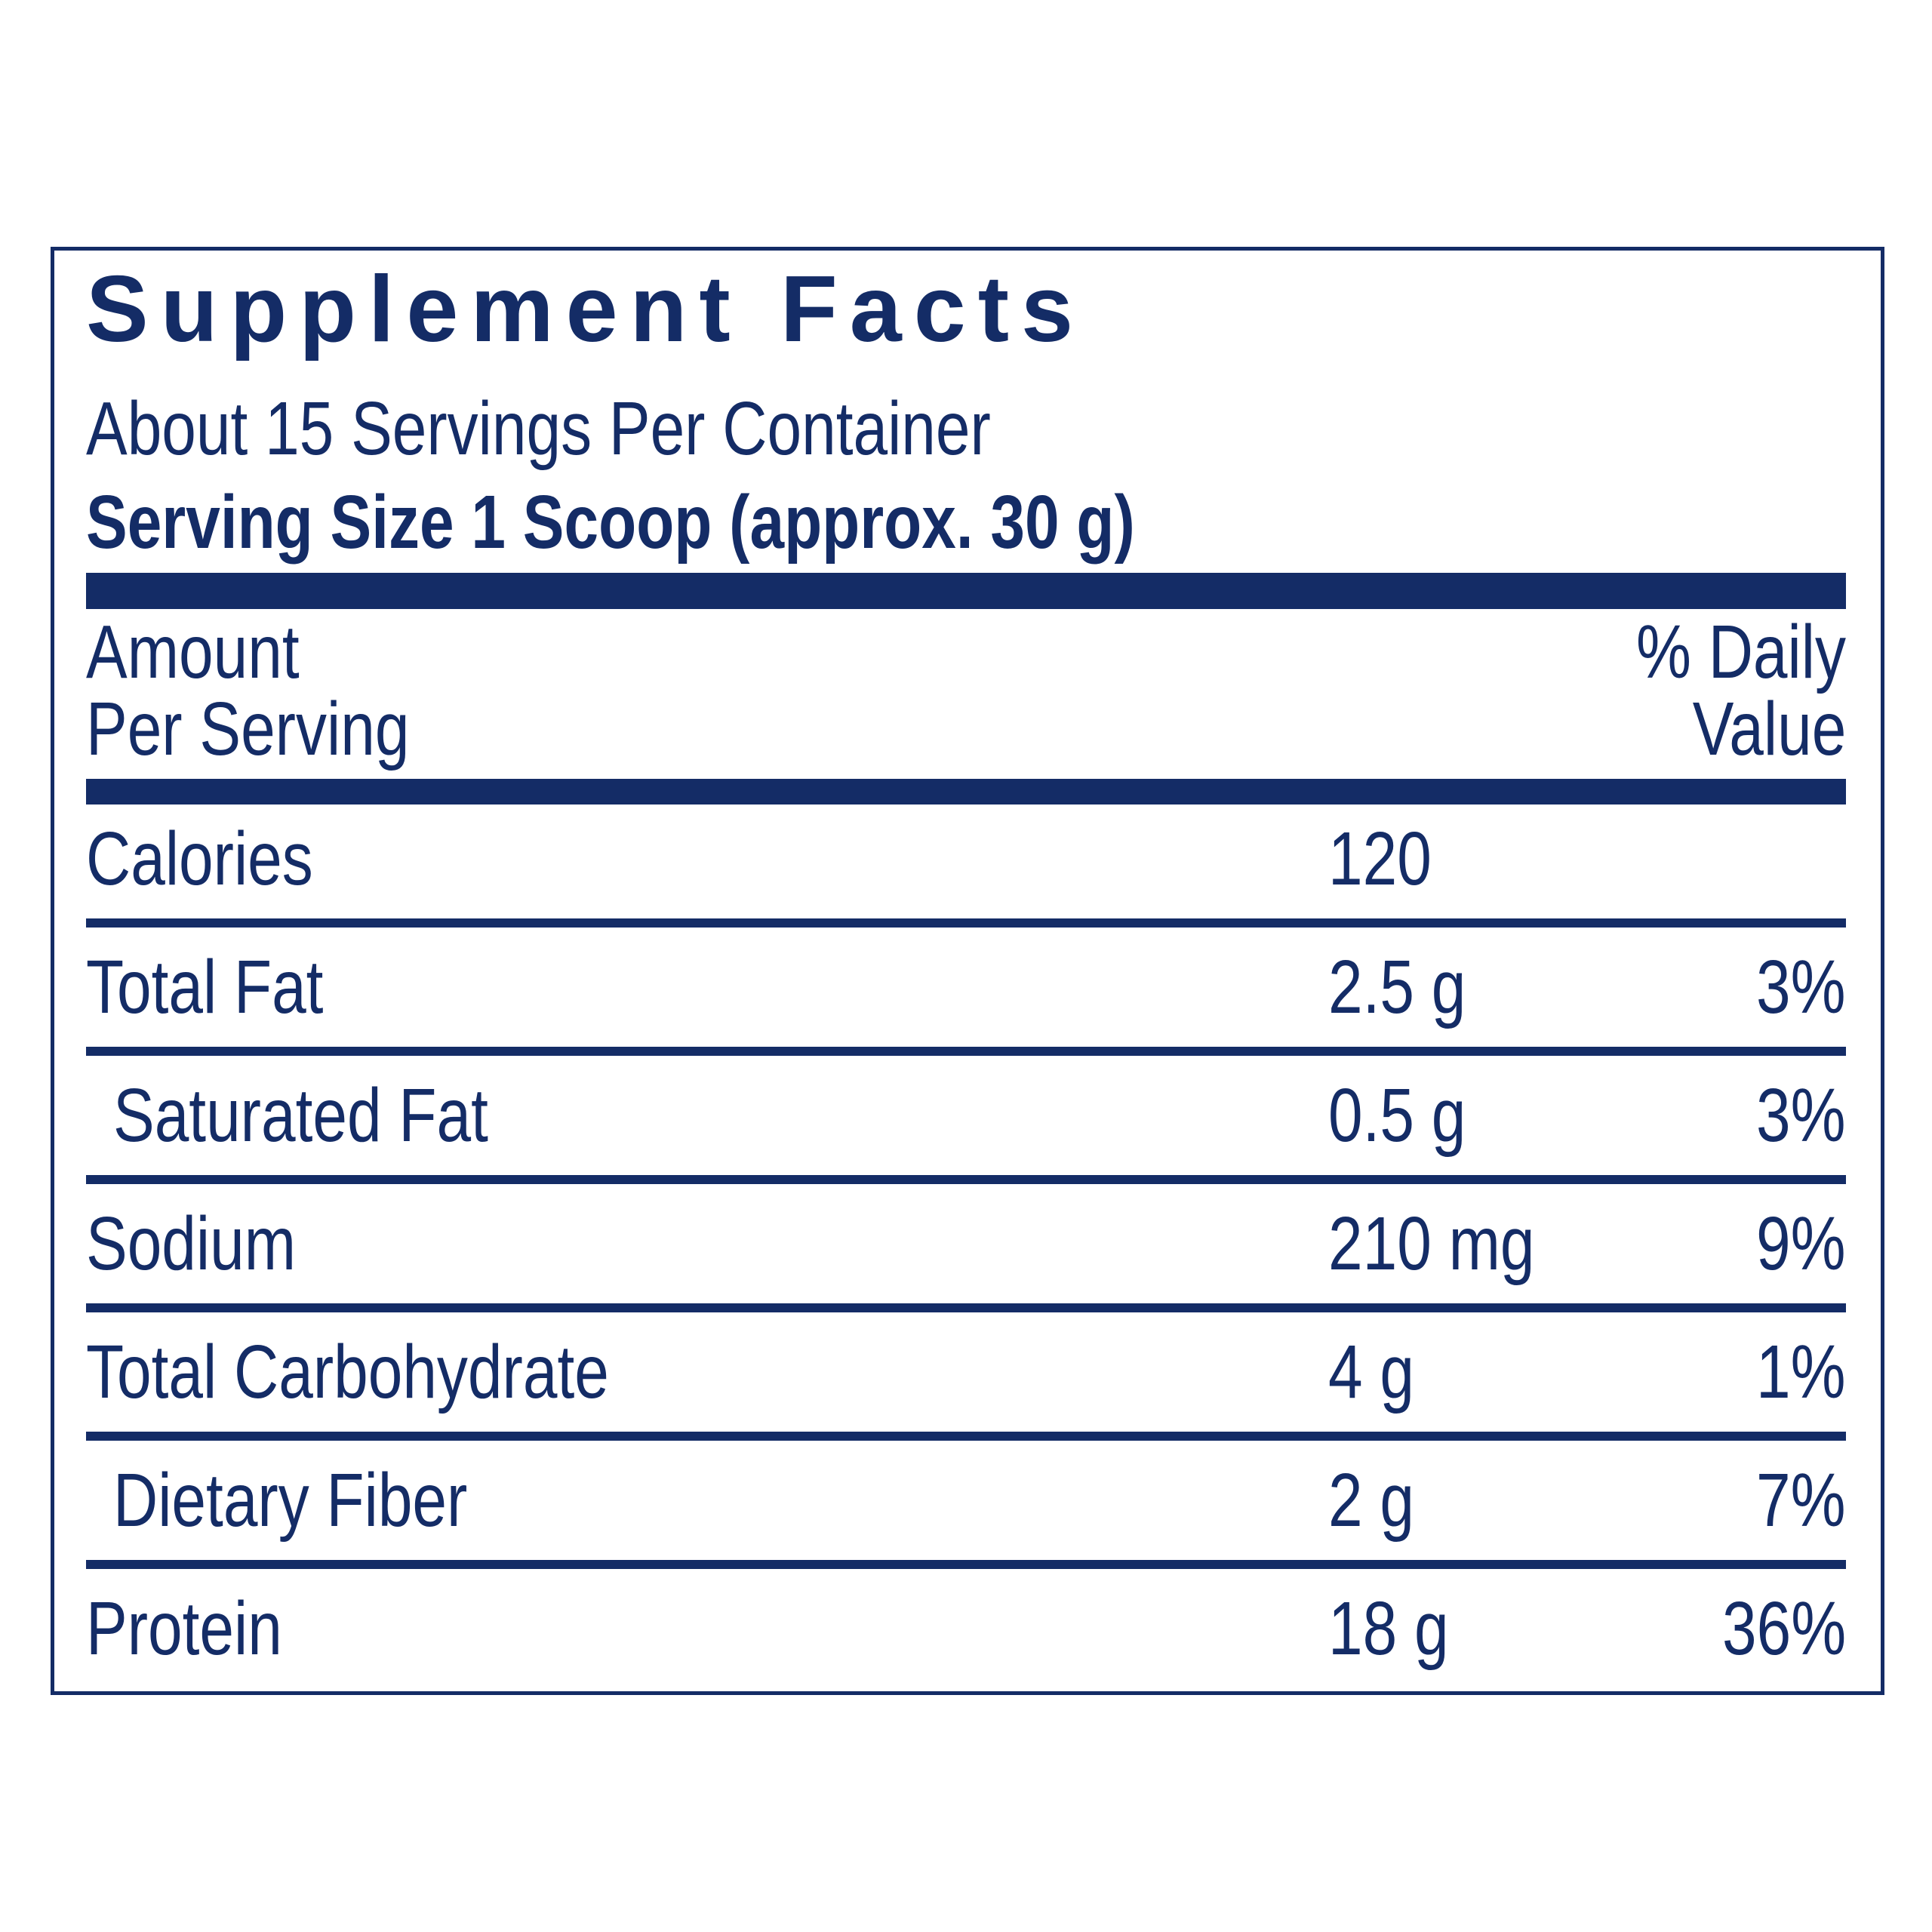 The image size is (1932, 1932). What do you see at coordinates (1431, 1243) in the screenshot?
I see `nutrient-amount: 210 mg` at bounding box center [1431, 1243].